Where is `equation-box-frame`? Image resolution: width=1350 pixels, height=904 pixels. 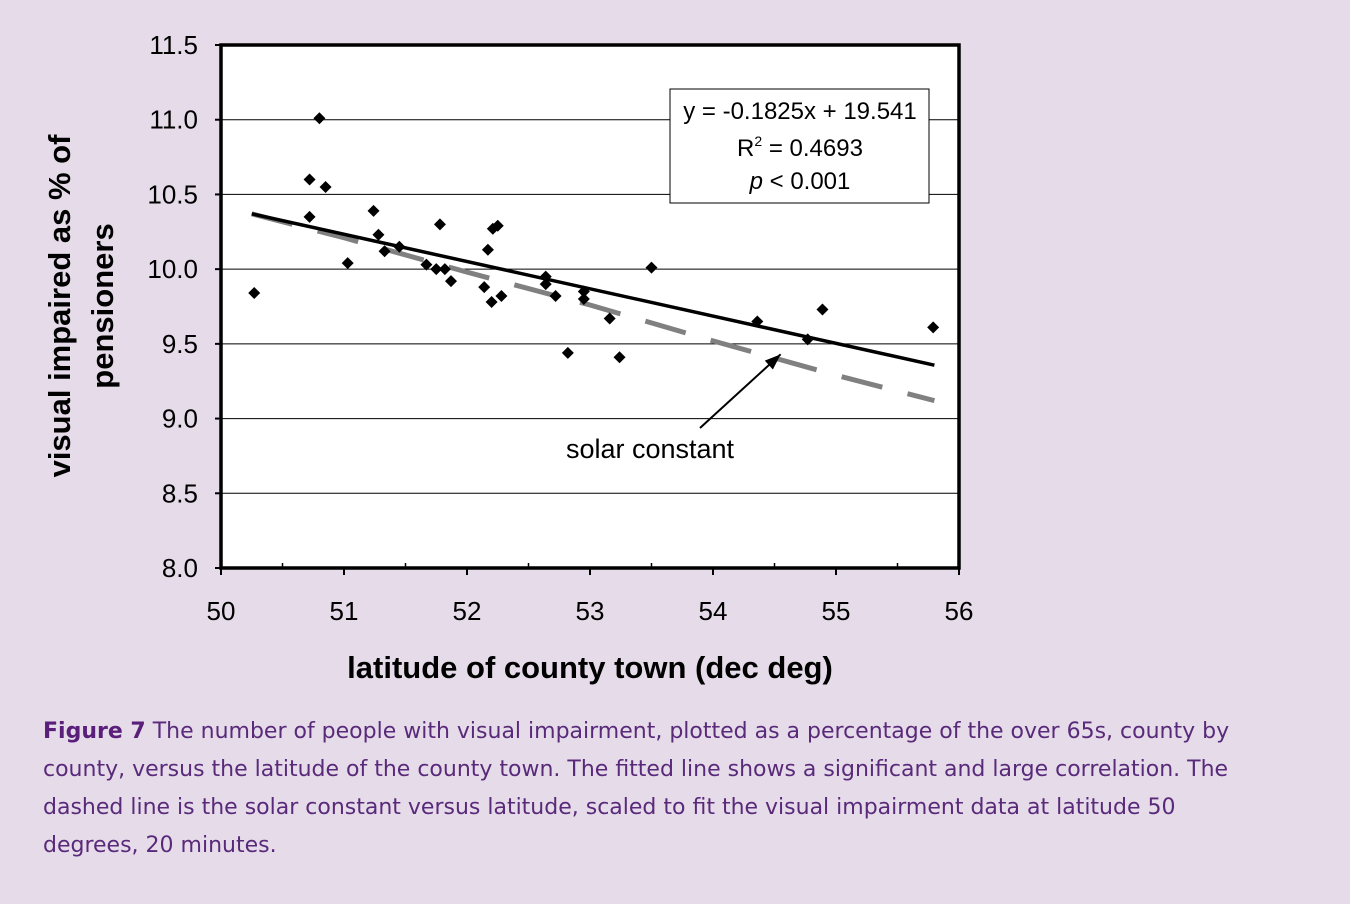 equation-box-frame is located at coordinates (799, 146).